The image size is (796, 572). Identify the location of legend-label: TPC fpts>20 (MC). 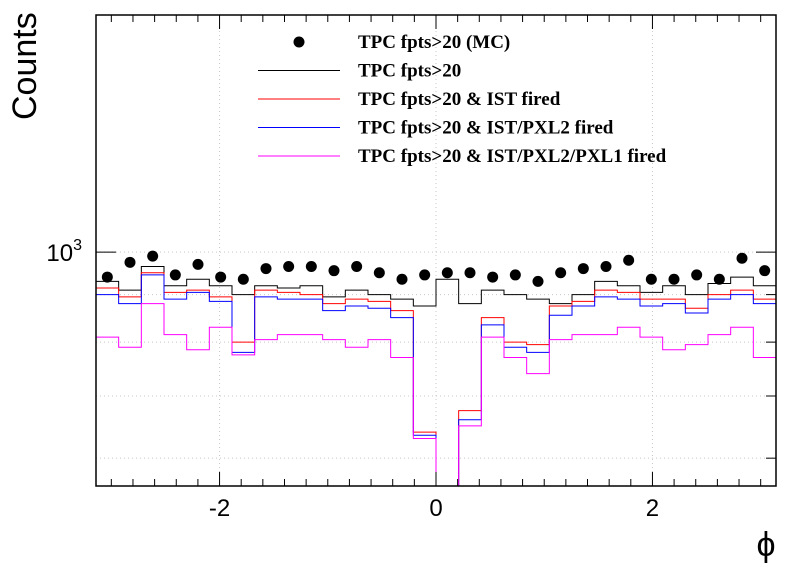
(434, 42).